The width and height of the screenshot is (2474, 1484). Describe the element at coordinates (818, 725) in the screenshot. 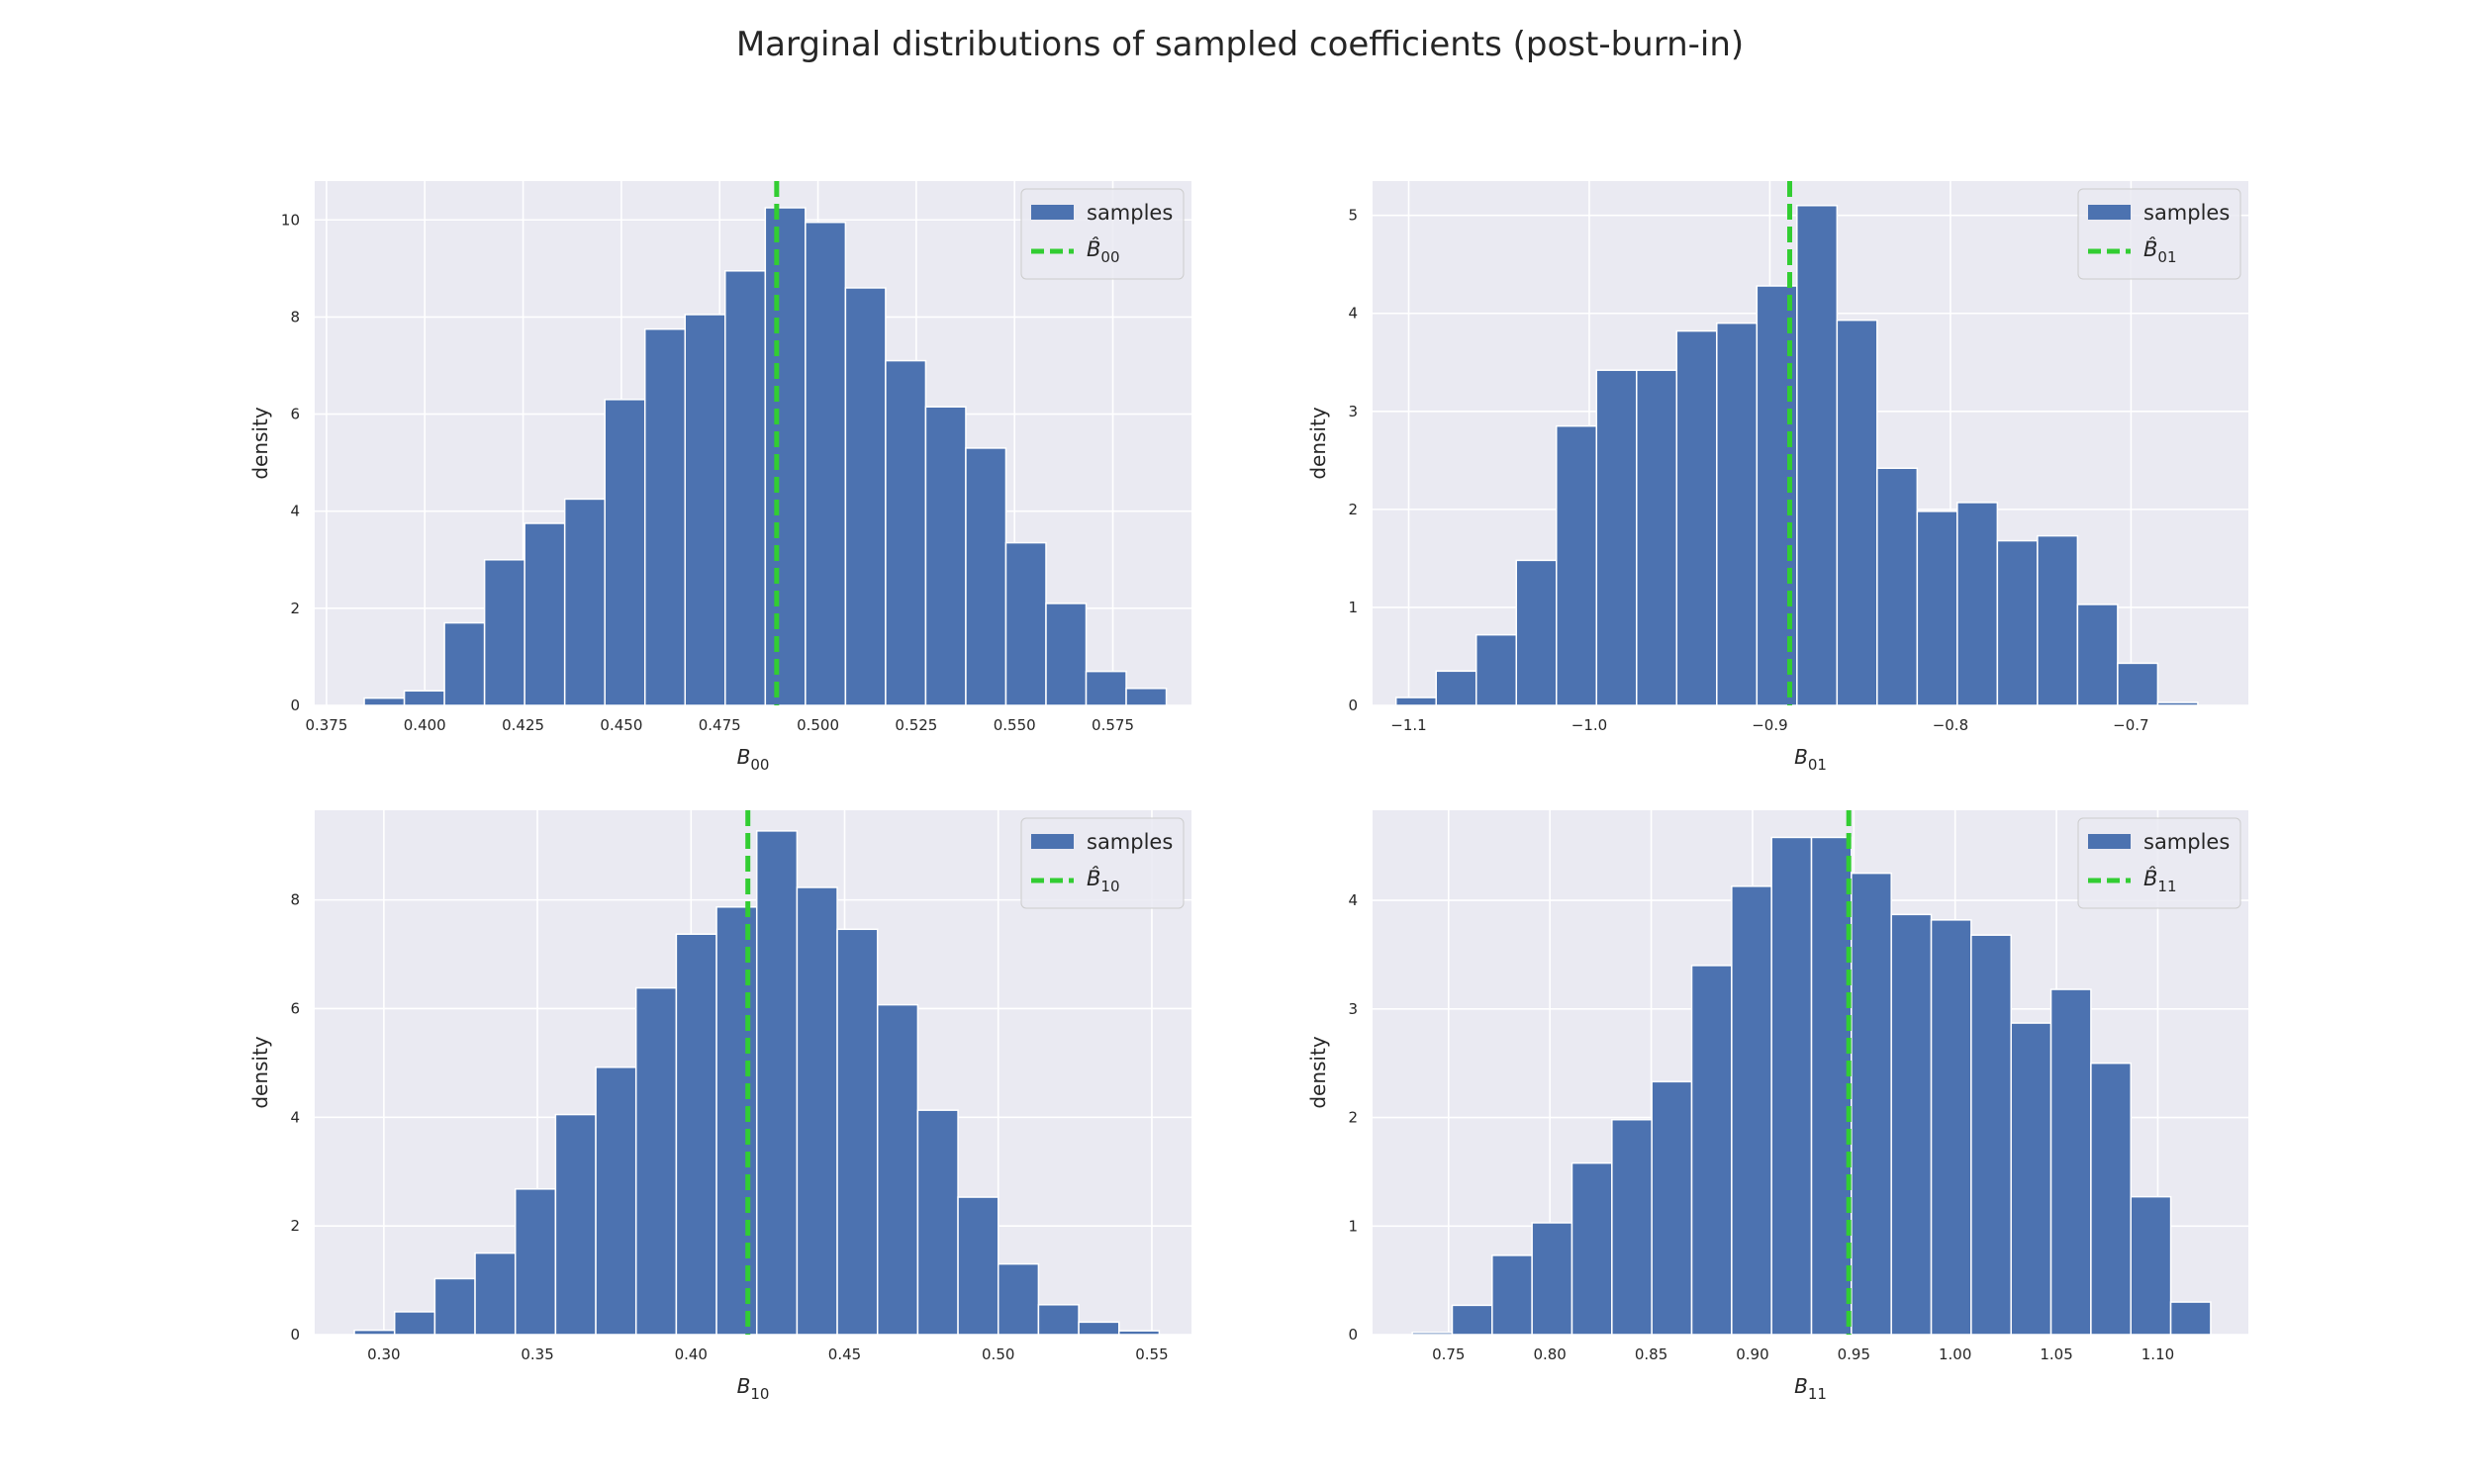

I see `x-tick-label: 0.500` at that location.